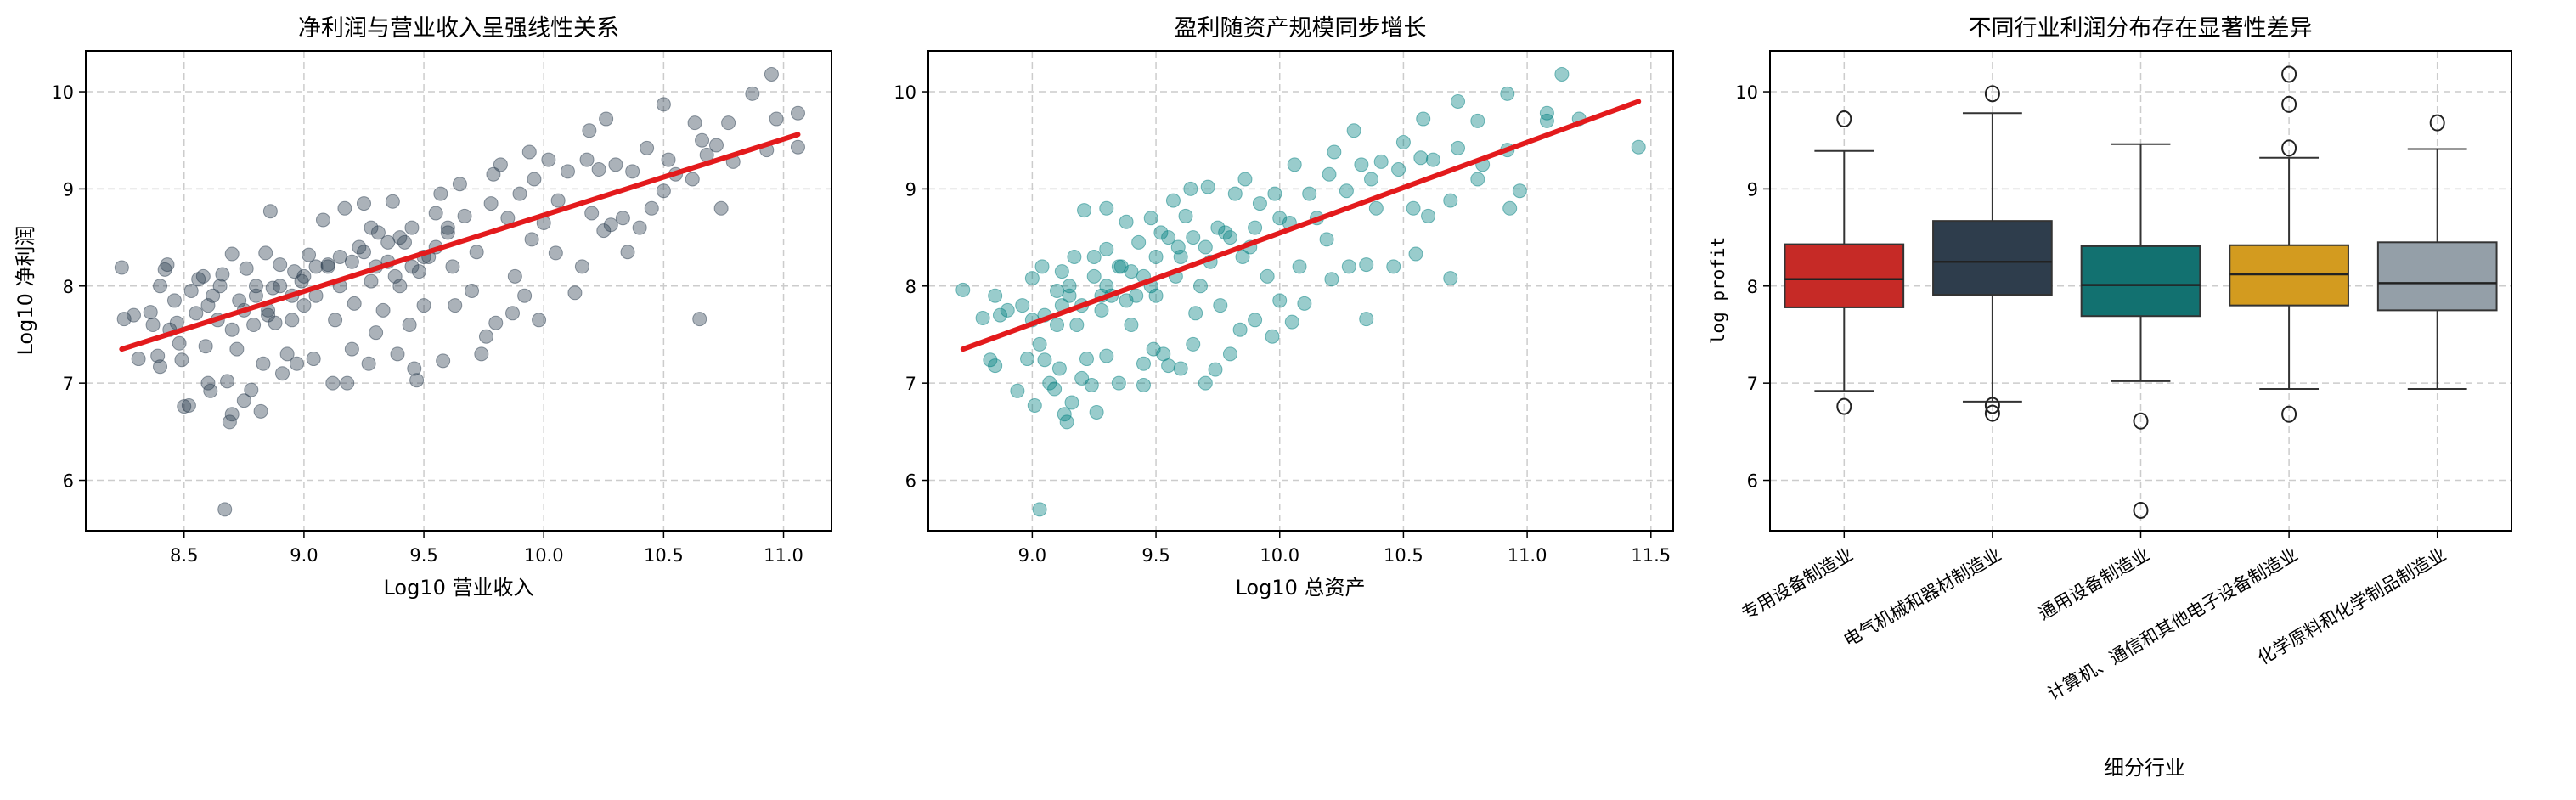 The image size is (2576, 800). Describe the element at coordinates (458, 28) in the screenshot. I see `chart-title: 净利润与营业收入呈强线性关系` at that location.